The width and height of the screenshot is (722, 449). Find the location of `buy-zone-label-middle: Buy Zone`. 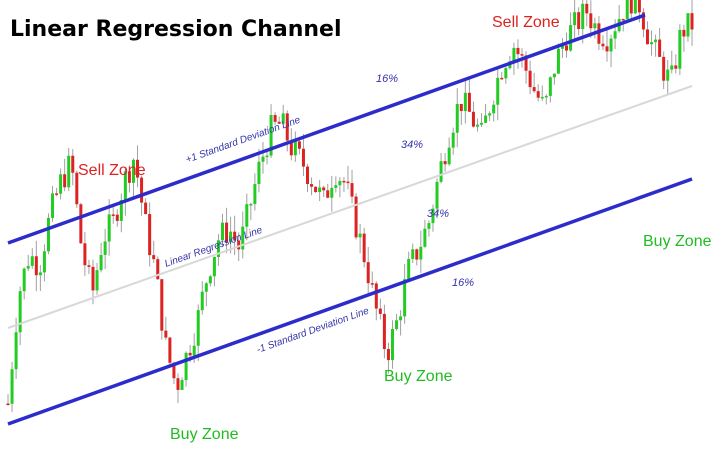

buy-zone-label-middle: Buy Zone is located at coordinates (418, 376).